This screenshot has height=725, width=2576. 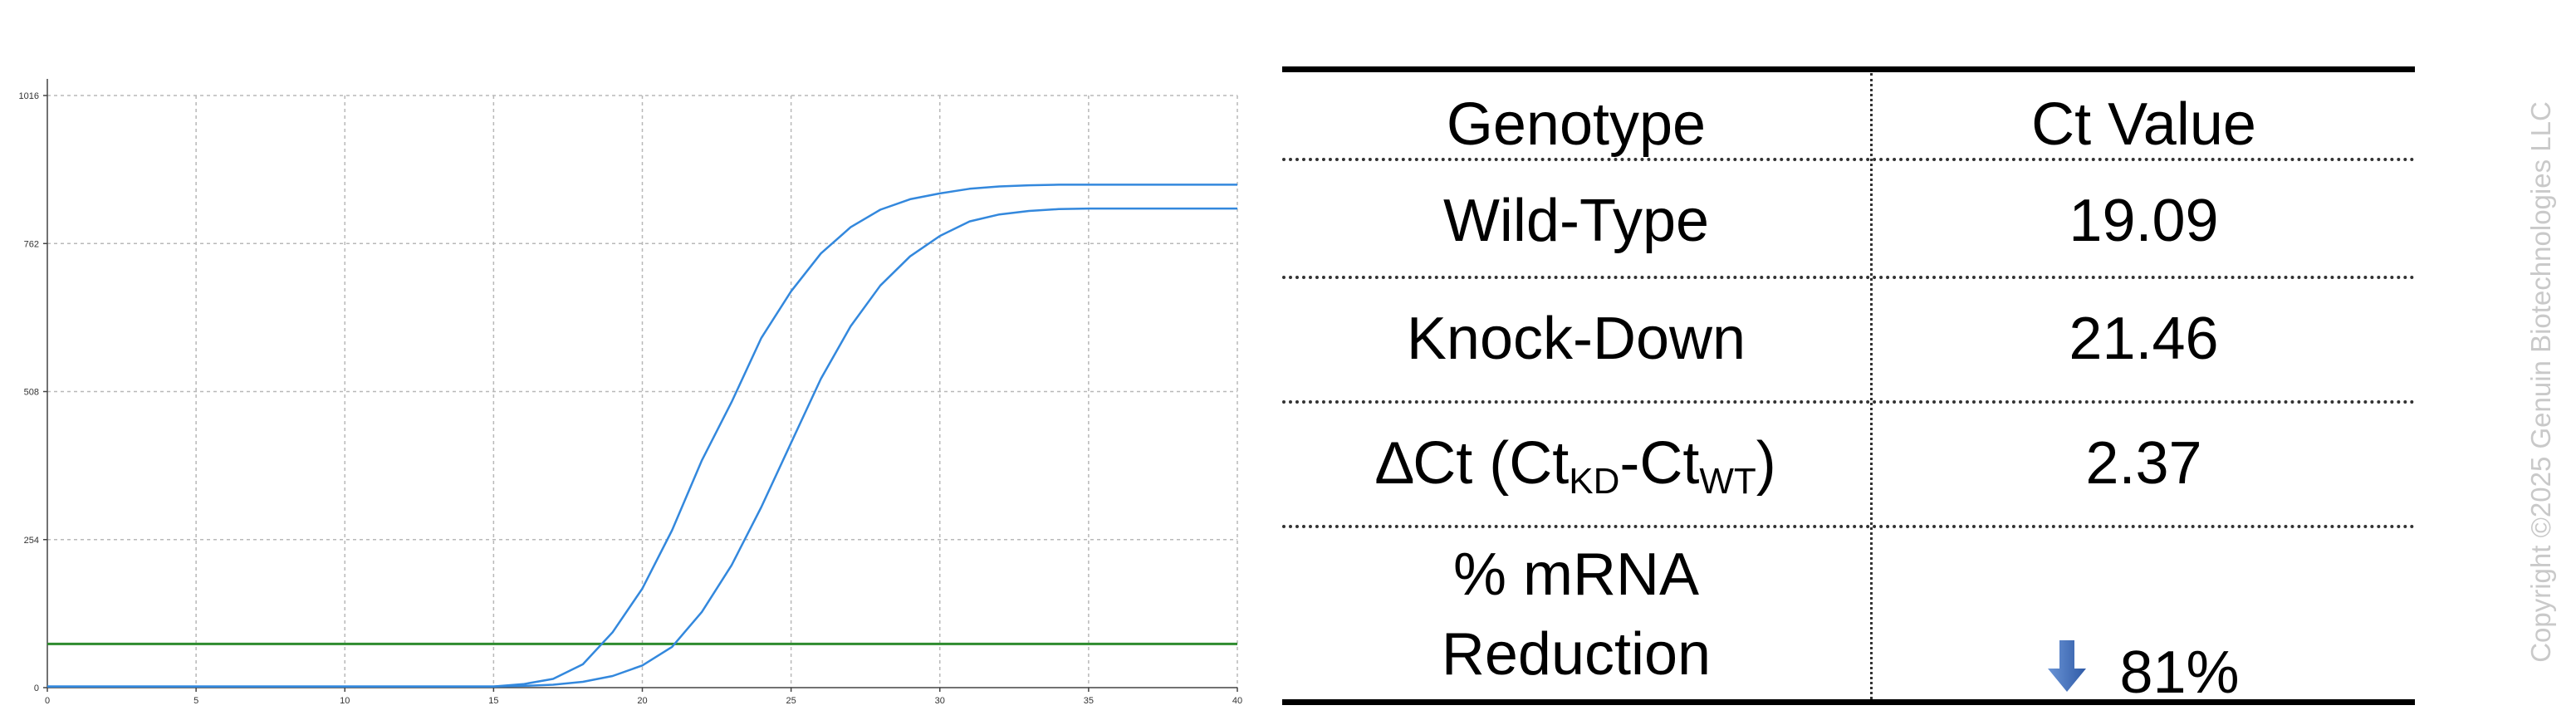 I want to click on delta-ct-mid: -Ct, so click(x=1660, y=464).